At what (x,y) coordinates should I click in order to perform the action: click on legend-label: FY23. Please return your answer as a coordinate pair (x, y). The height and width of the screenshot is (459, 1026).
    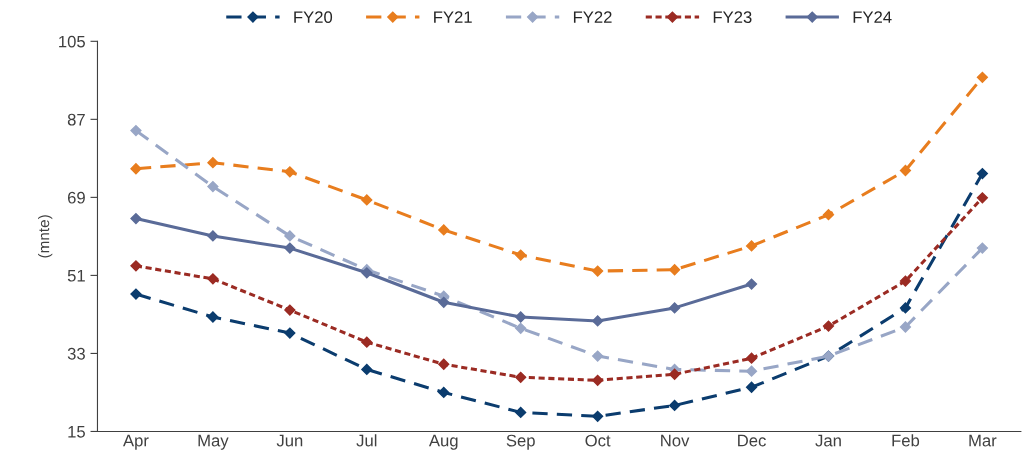
    Looking at the image, I should click on (732, 17).